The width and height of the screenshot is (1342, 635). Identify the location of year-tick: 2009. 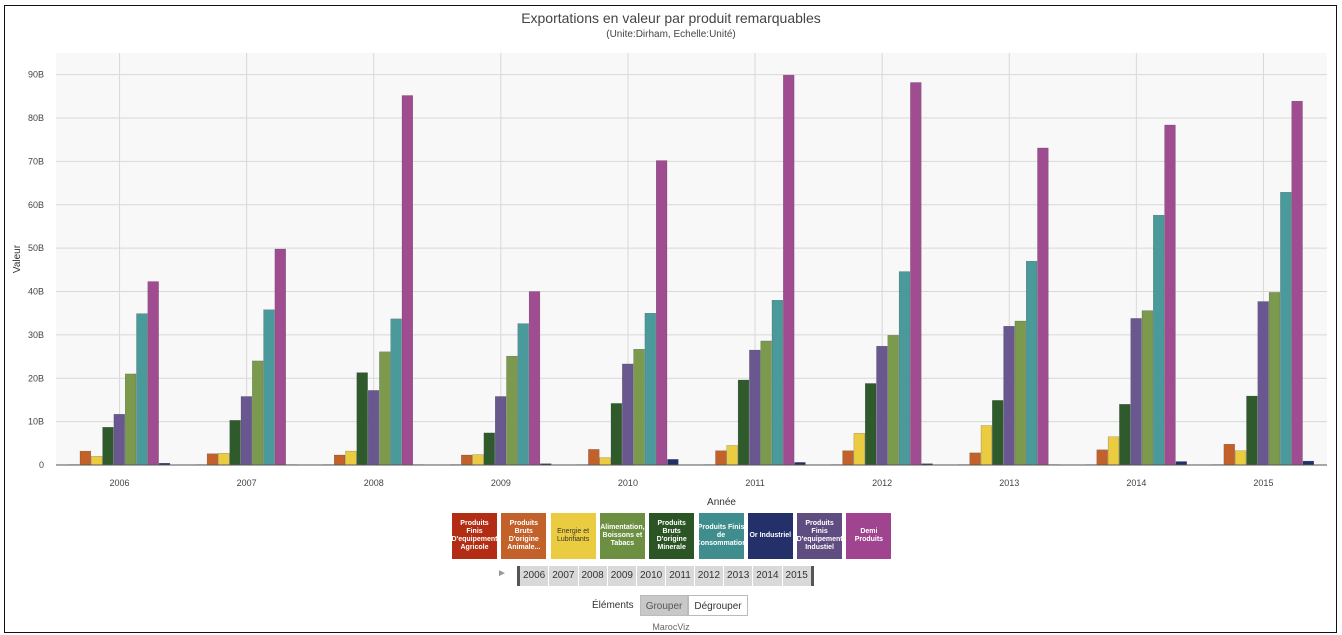
(622, 576).